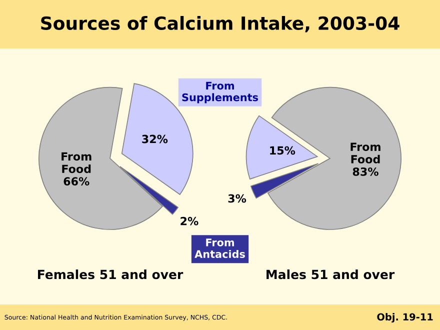 This screenshot has width=440, height=330. I want to click on data-label: From Food 66%, so click(77, 169).